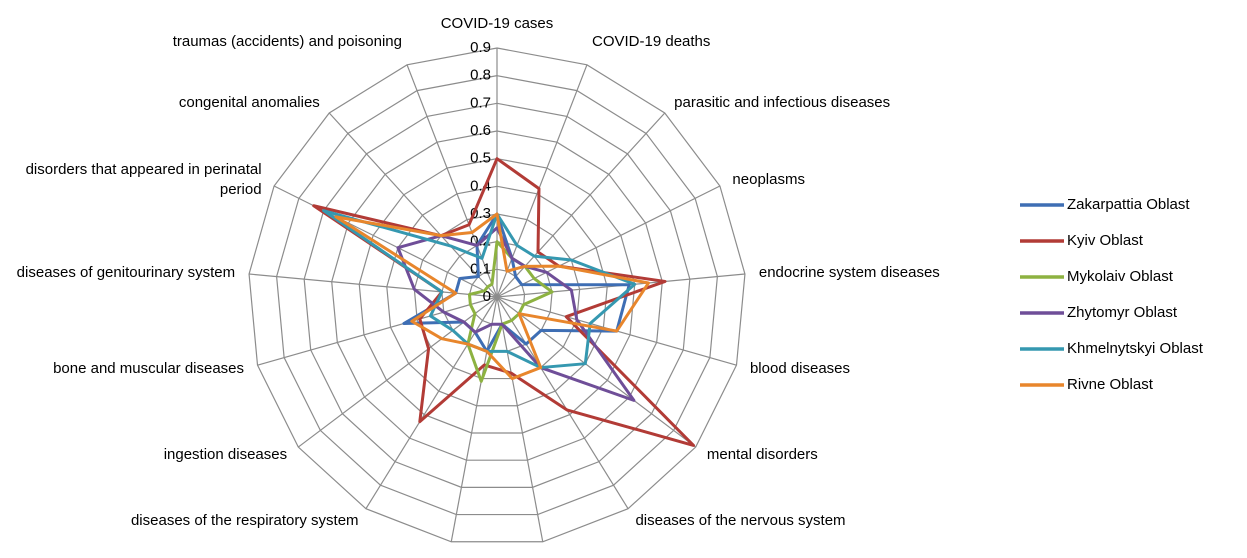 The image size is (1247, 558). What do you see at coordinates (287, 41) in the screenshot?
I see `category-label: traumas (accidents) and poisoning` at bounding box center [287, 41].